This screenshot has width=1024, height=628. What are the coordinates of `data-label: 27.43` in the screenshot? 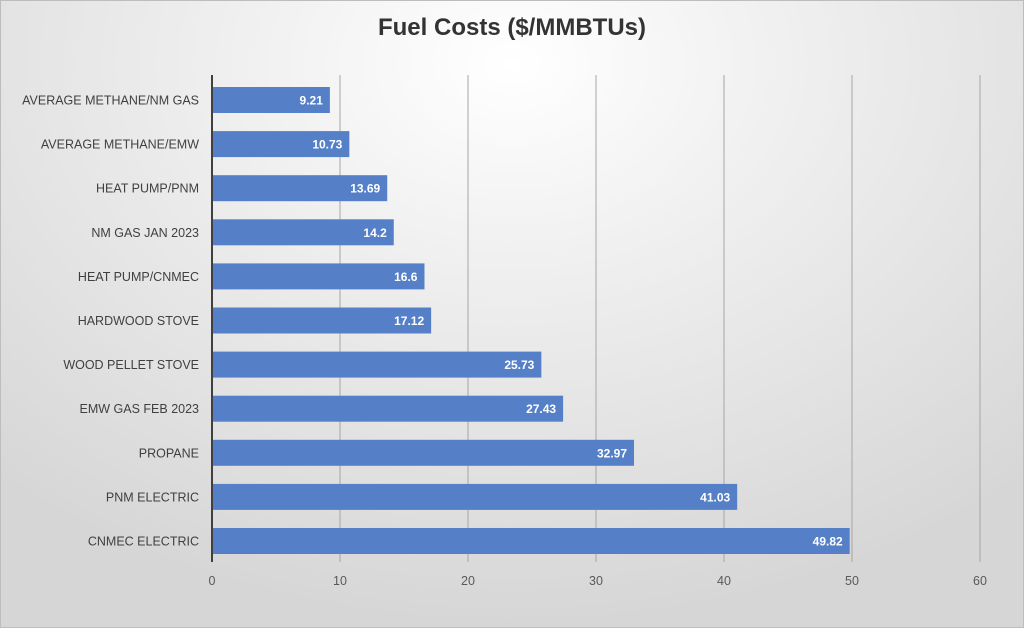 It's located at (541, 409).